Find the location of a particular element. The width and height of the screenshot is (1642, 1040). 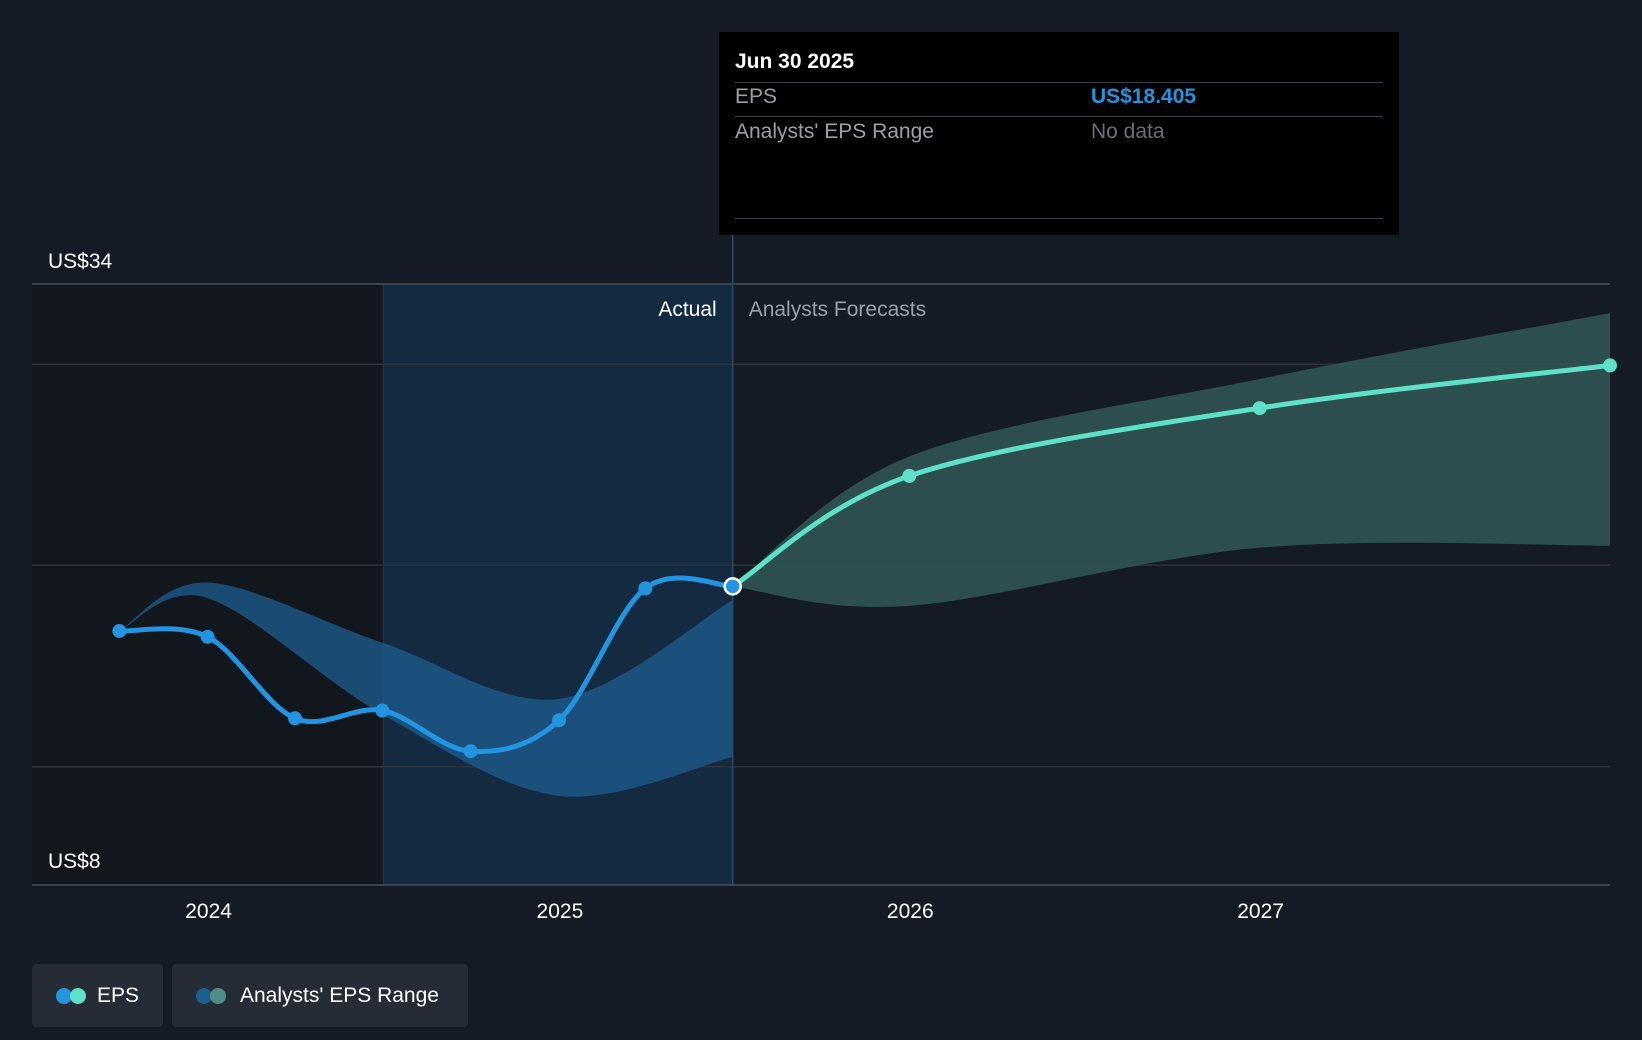

tooltip-eps-label: EPS is located at coordinates (756, 96).